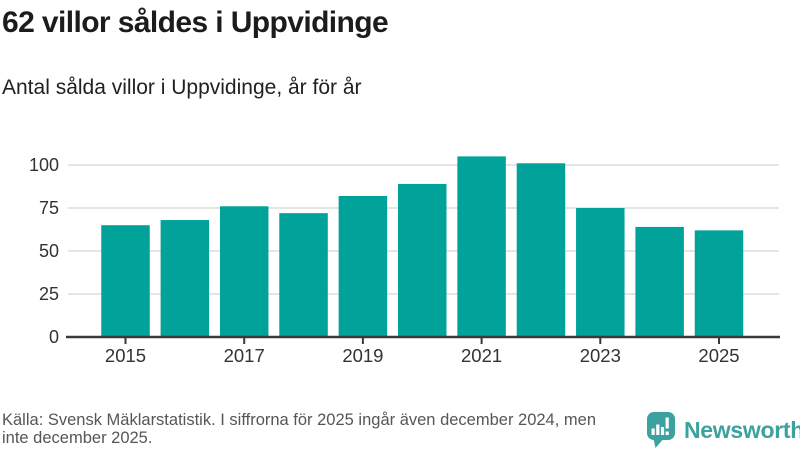 The height and width of the screenshot is (450, 800). What do you see at coordinates (244, 271) in the screenshot?
I see `bar-2017` at bounding box center [244, 271].